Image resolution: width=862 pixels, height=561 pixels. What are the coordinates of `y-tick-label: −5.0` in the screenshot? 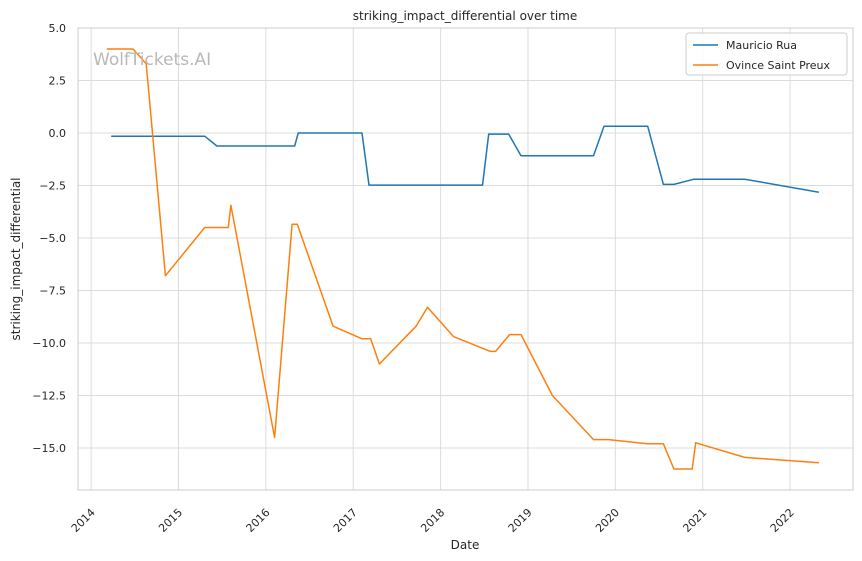 It's located at (52, 238).